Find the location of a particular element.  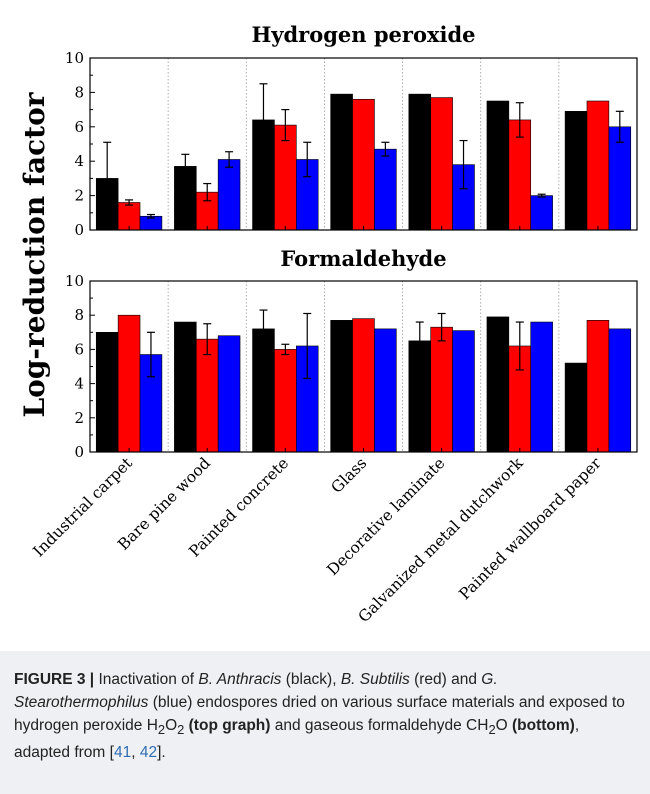

reference-link: 41 is located at coordinates (122, 753).